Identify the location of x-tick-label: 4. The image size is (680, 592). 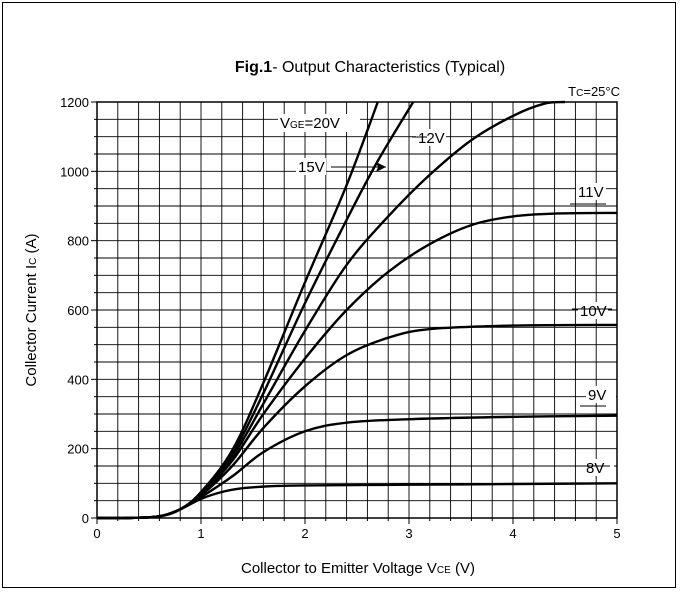
(512, 533).